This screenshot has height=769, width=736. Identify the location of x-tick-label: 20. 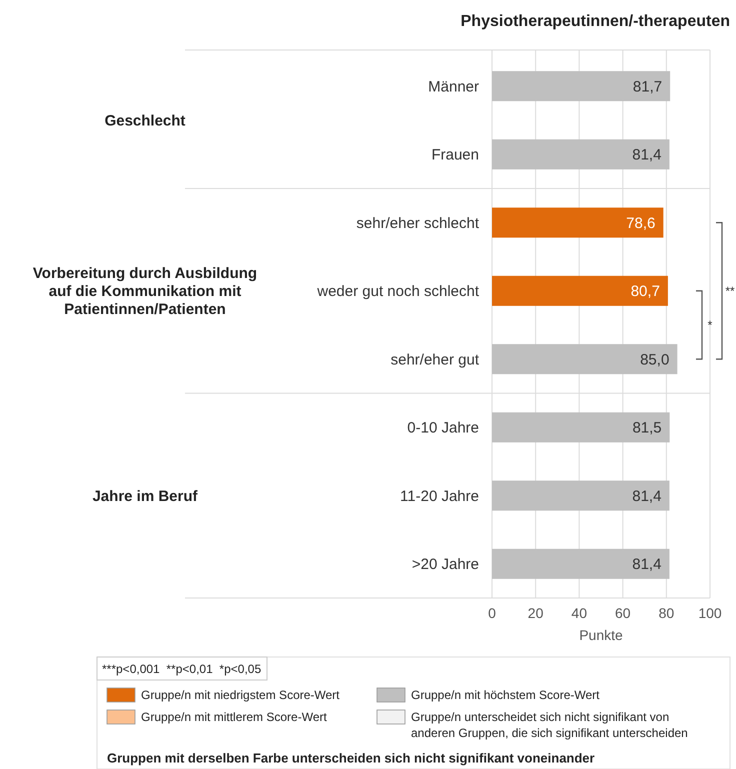
(536, 613).